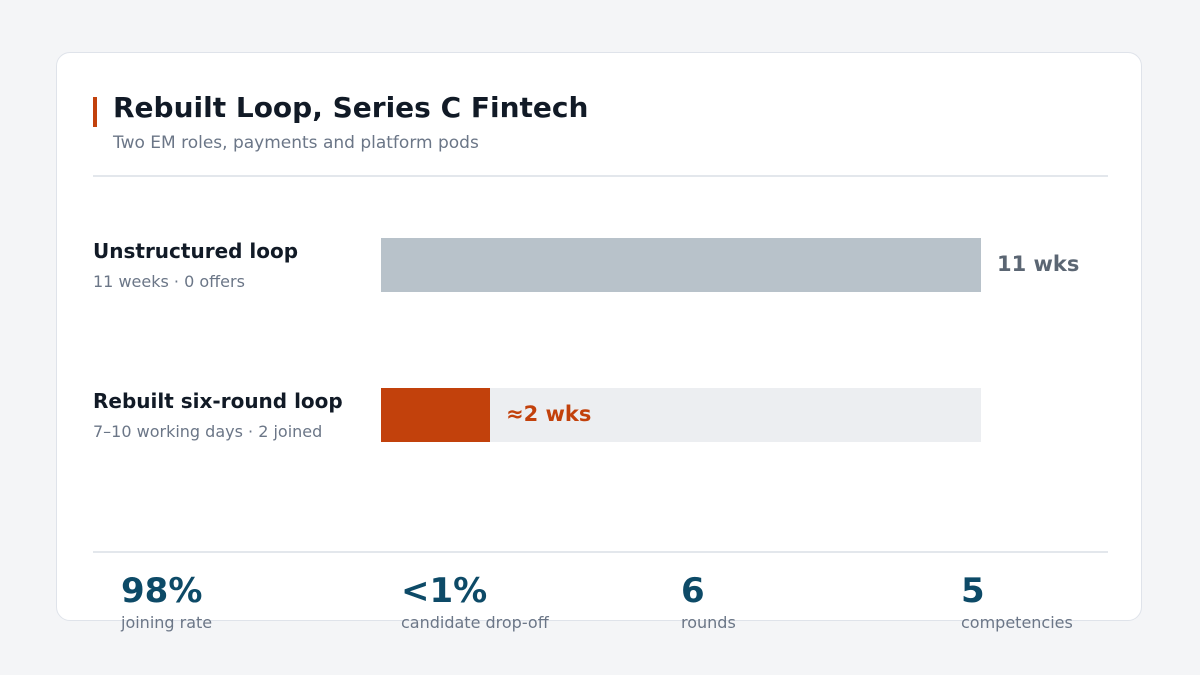  Describe the element at coordinates (1017, 622) in the screenshot. I see `stat-competencies-label: competencies` at that location.